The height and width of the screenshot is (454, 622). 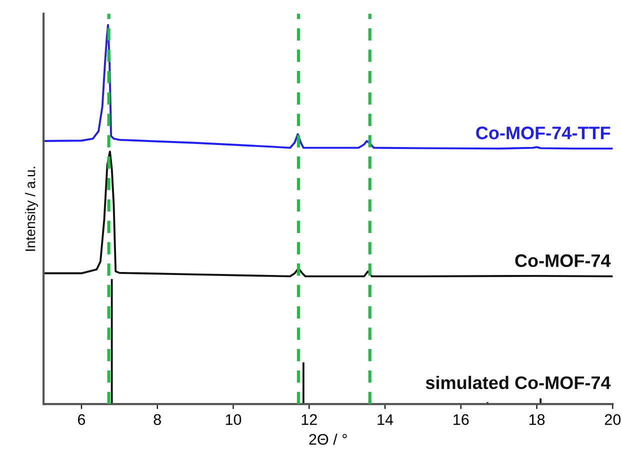 What do you see at coordinates (328, 439) in the screenshot?
I see `x-axis-title: 2Θ / °` at bounding box center [328, 439].